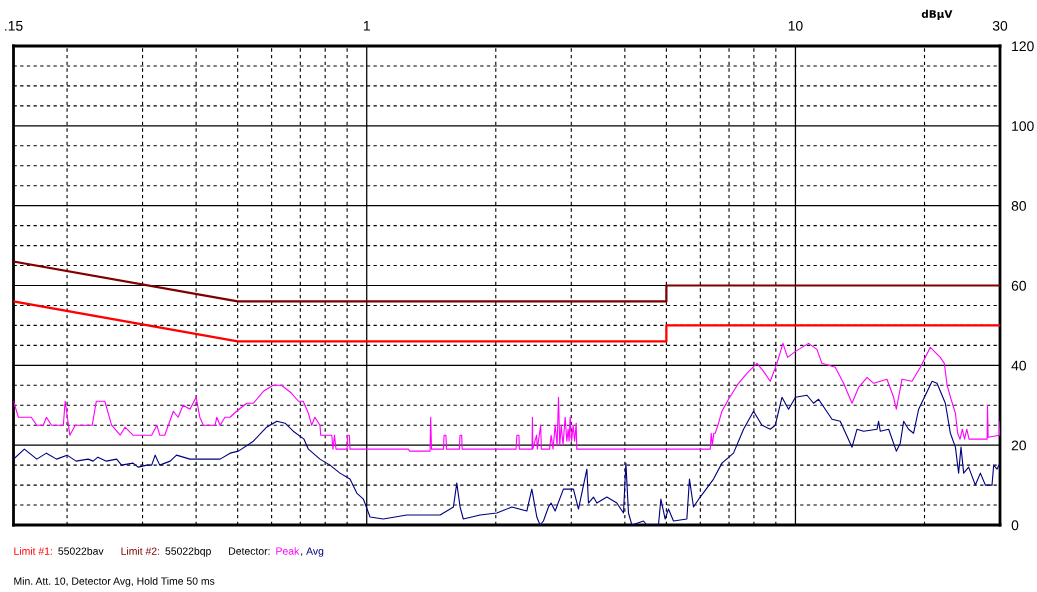 The height and width of the screenshot is (592, 1037). What do you see at coordinates (1019, 285) in the screenshot?
I see `y-tick-label: 60` at bounding box center [1019, 285].